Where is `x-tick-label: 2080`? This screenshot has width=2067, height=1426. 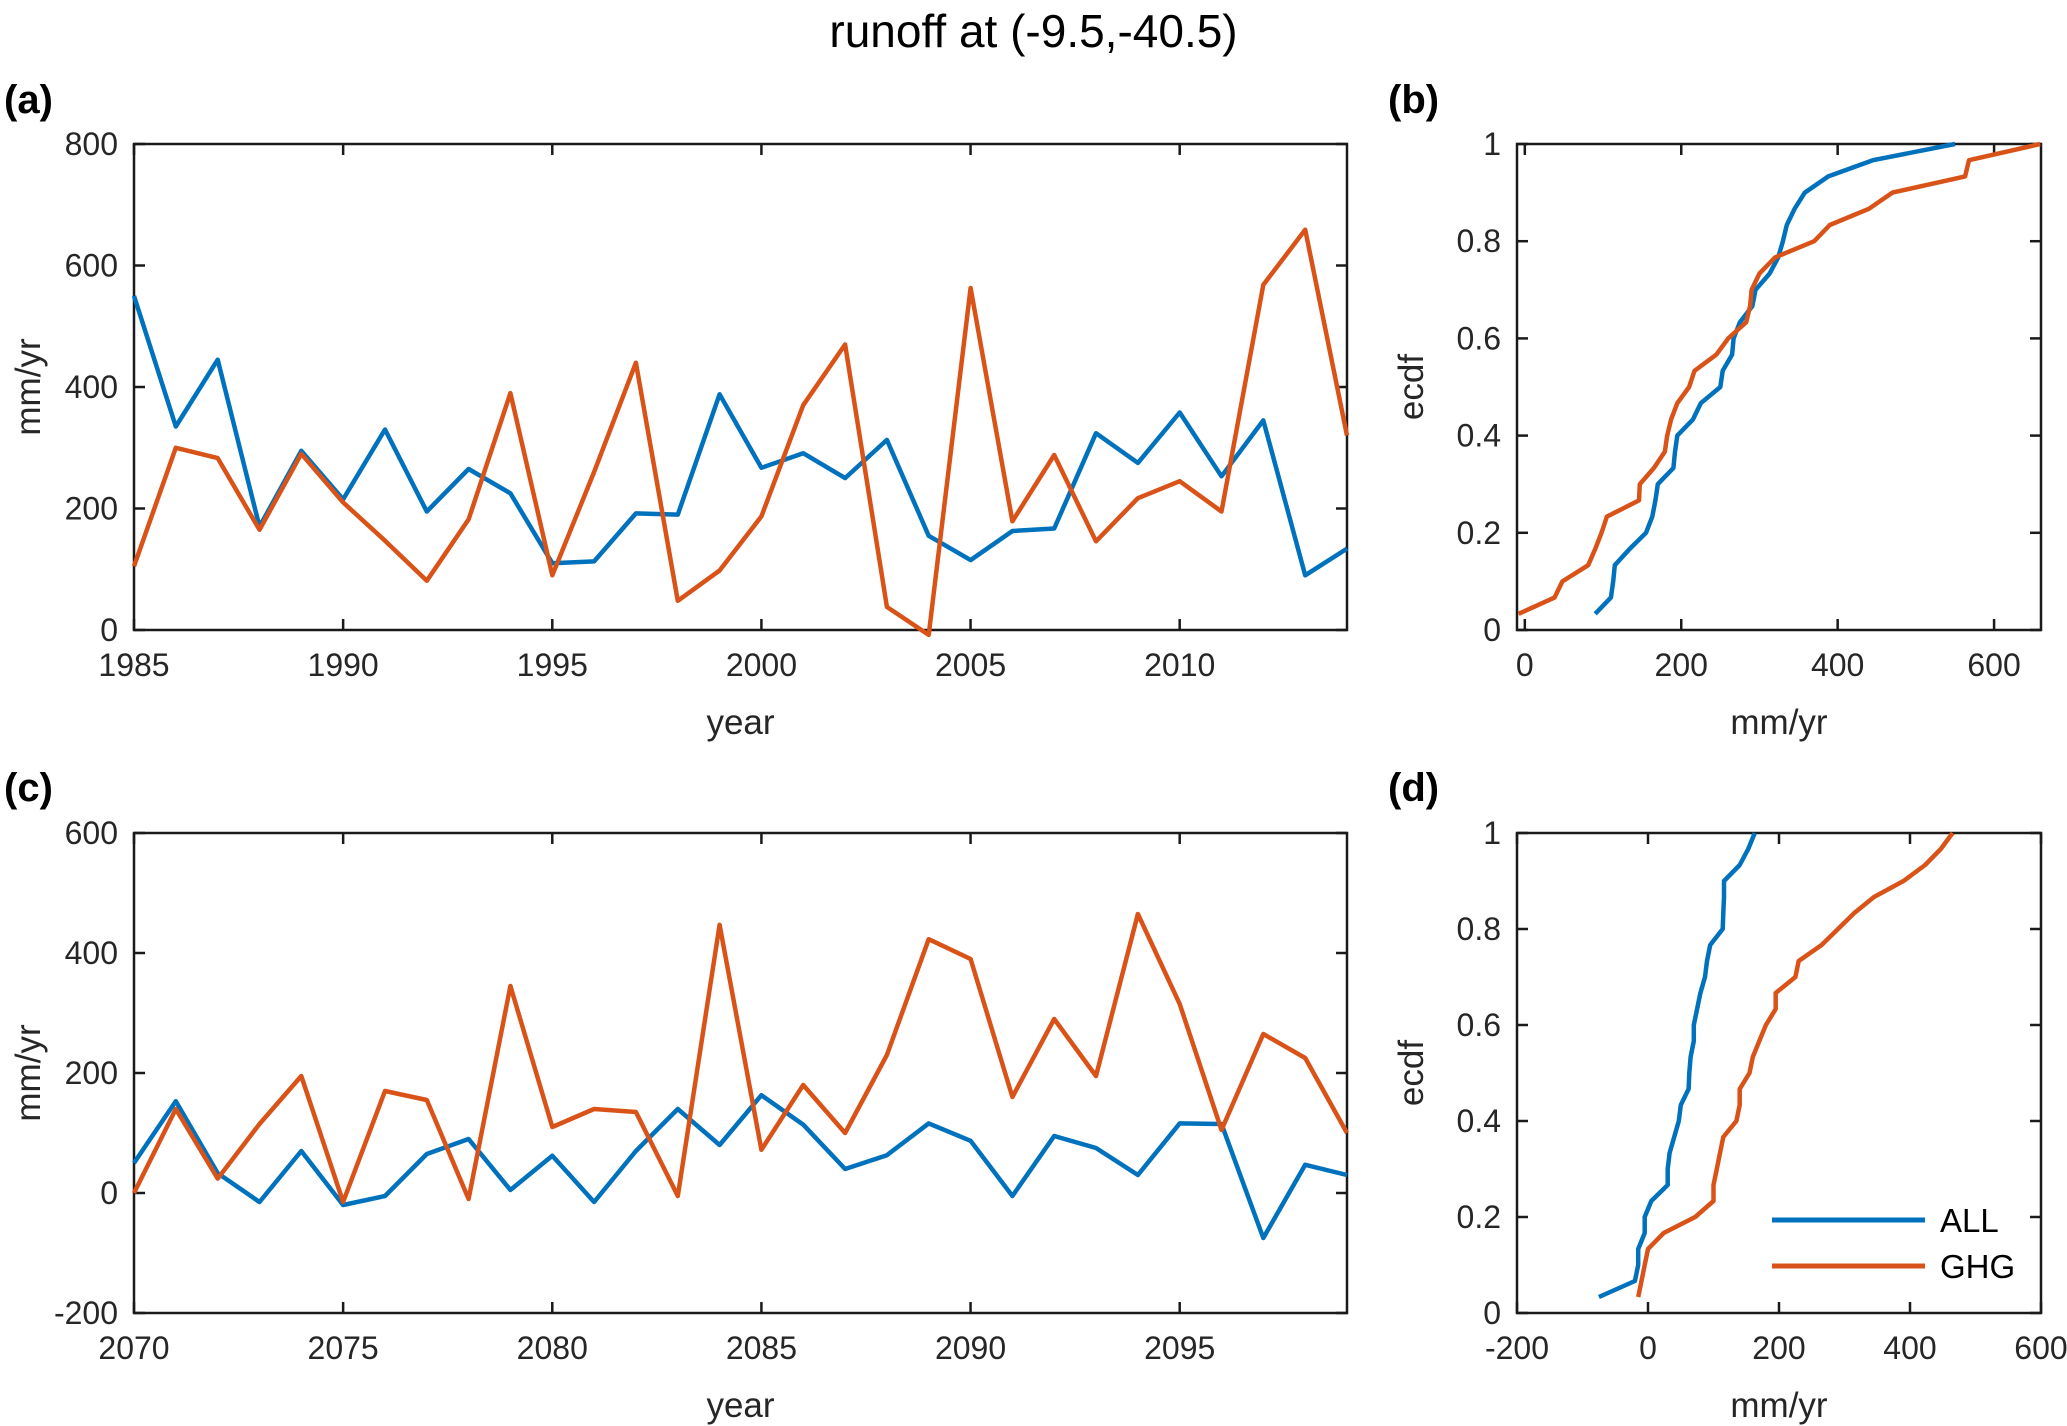 x-tick-label: 2080 is located at coordinates (552, 1348).